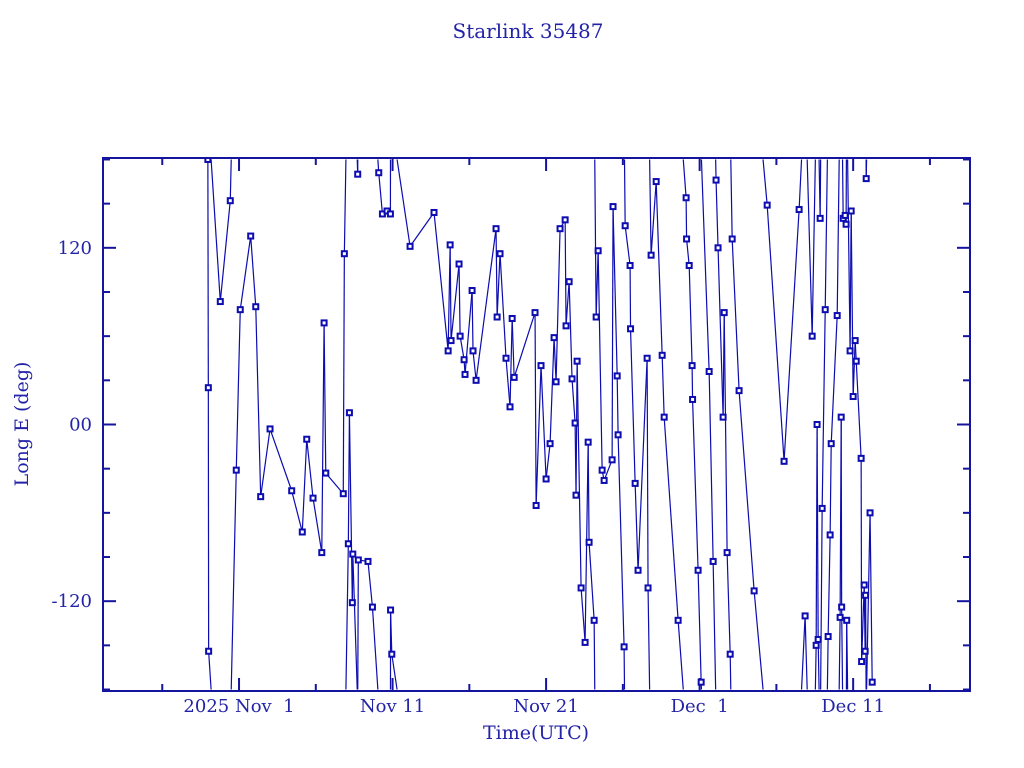 Image resolution: width=1024 pixels, height=768 pixels. What do you see at coordinates (22, 424) in the screenshot?
I see `y-axis-title: Long E (deg)` at bounding box center [22, 424].